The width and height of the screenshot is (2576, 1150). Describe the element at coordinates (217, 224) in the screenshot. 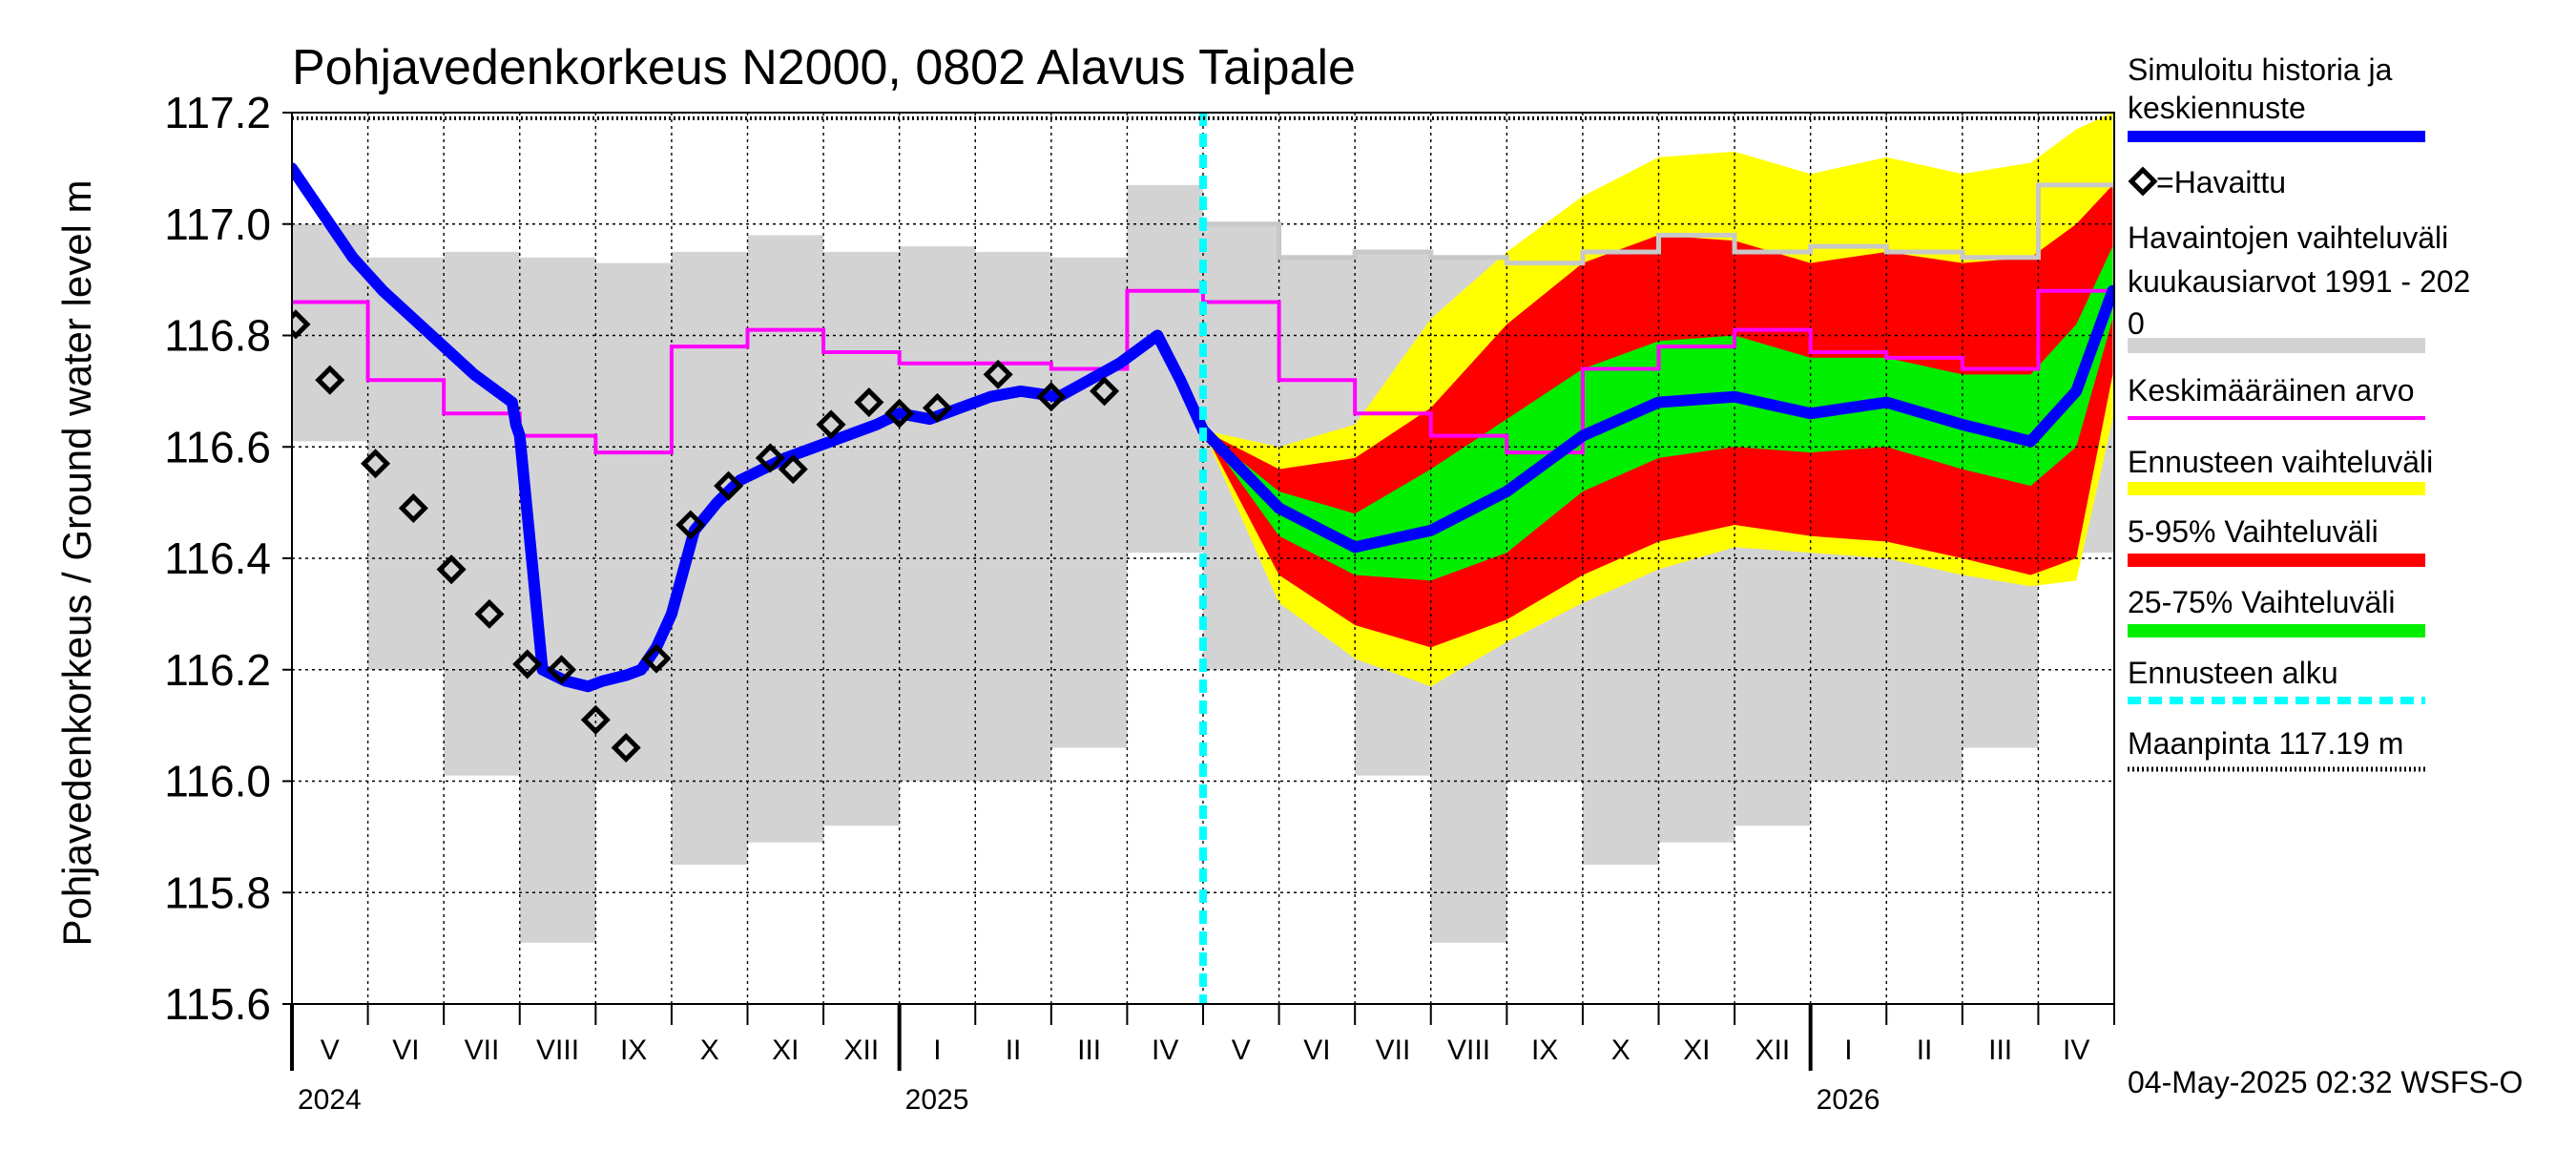

I see `y-tick-label-7: 117.0` at that location.